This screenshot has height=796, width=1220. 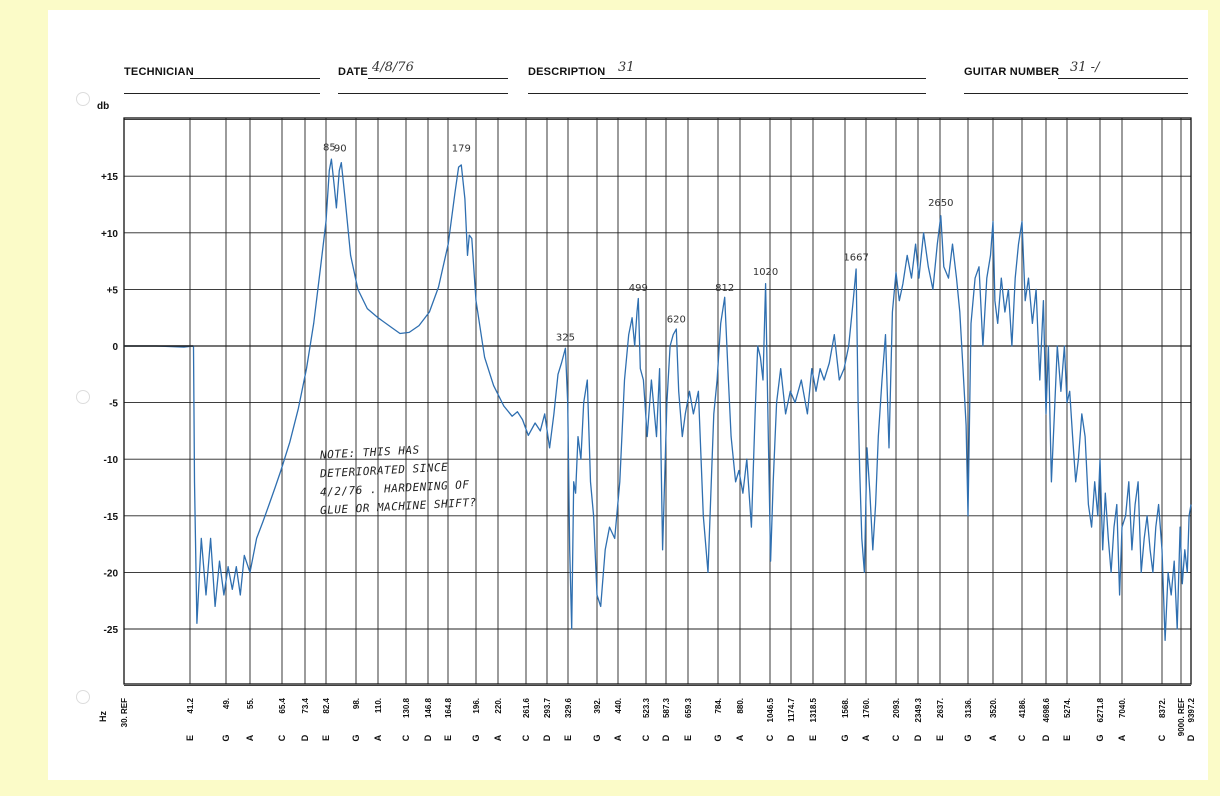 What do you see at coordinates (476, 706) in the screenshot?
I see `x-tick-label: 196.` at bounding box center [476, 706].